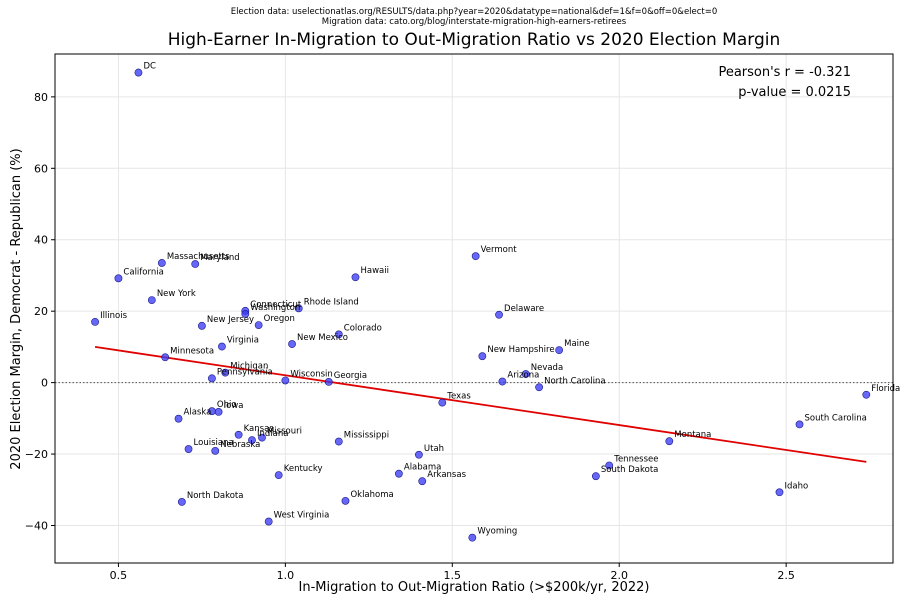 This screenshot has width=900, height=601. I want to click on y-tick-label: 40, so click(41, 240).